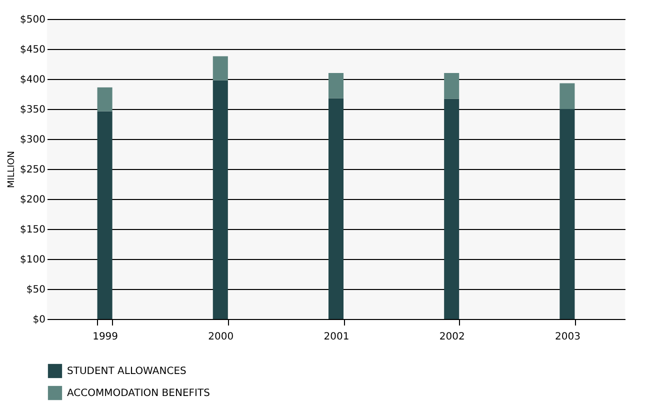  What do you see at coordinates (33, 110) in the screenshot?
I see `y-tick-label: $350` at bounding box center [33, 110].